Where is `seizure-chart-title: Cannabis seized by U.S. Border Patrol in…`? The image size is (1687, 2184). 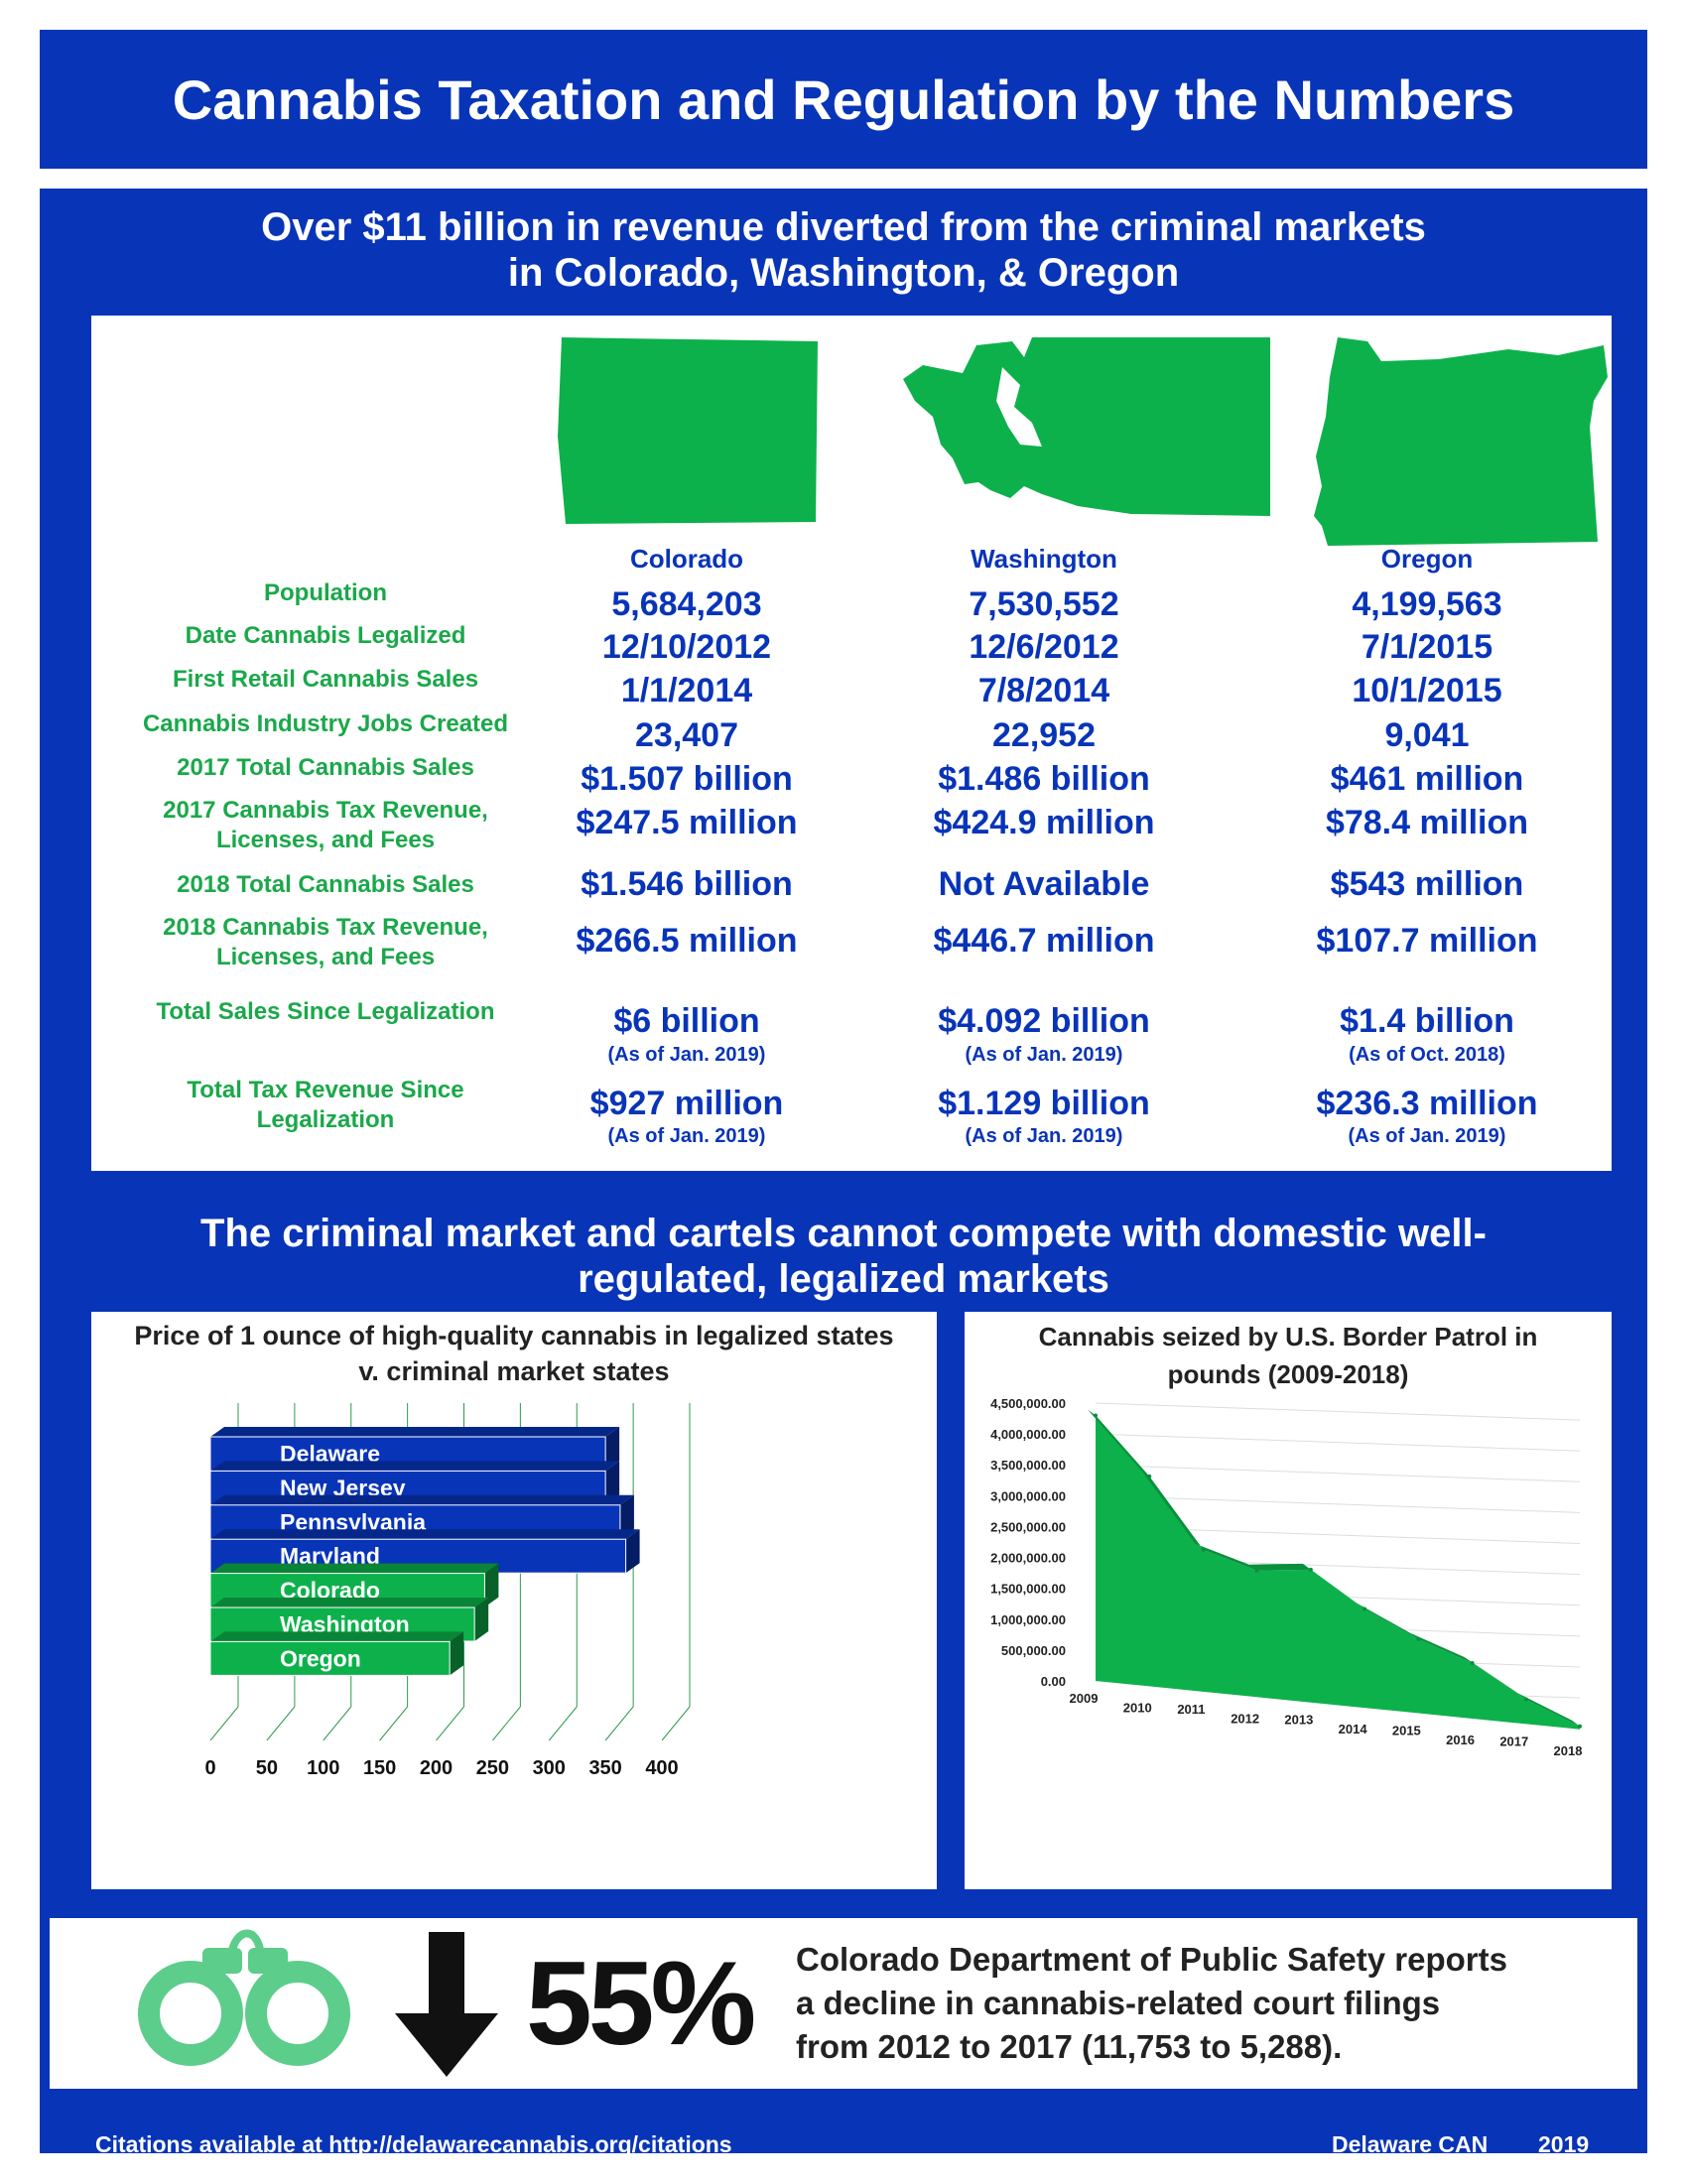
seizure-chart-title: Cannabis seized by U.S. Border Patrol in… is located at coordinates (1288, 1355).